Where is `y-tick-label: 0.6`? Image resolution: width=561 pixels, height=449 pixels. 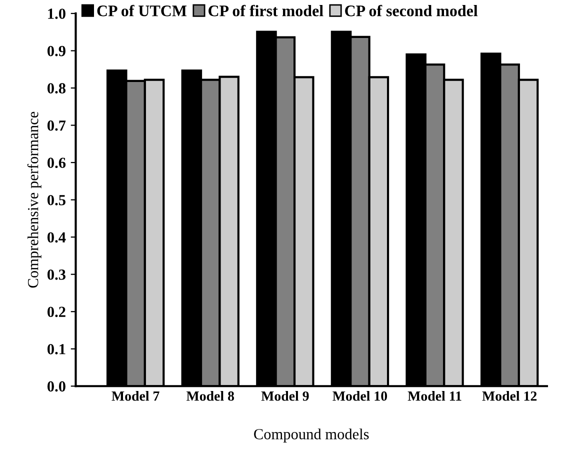
y-tick-label: 0.6 is located at coordinates (57, 163).